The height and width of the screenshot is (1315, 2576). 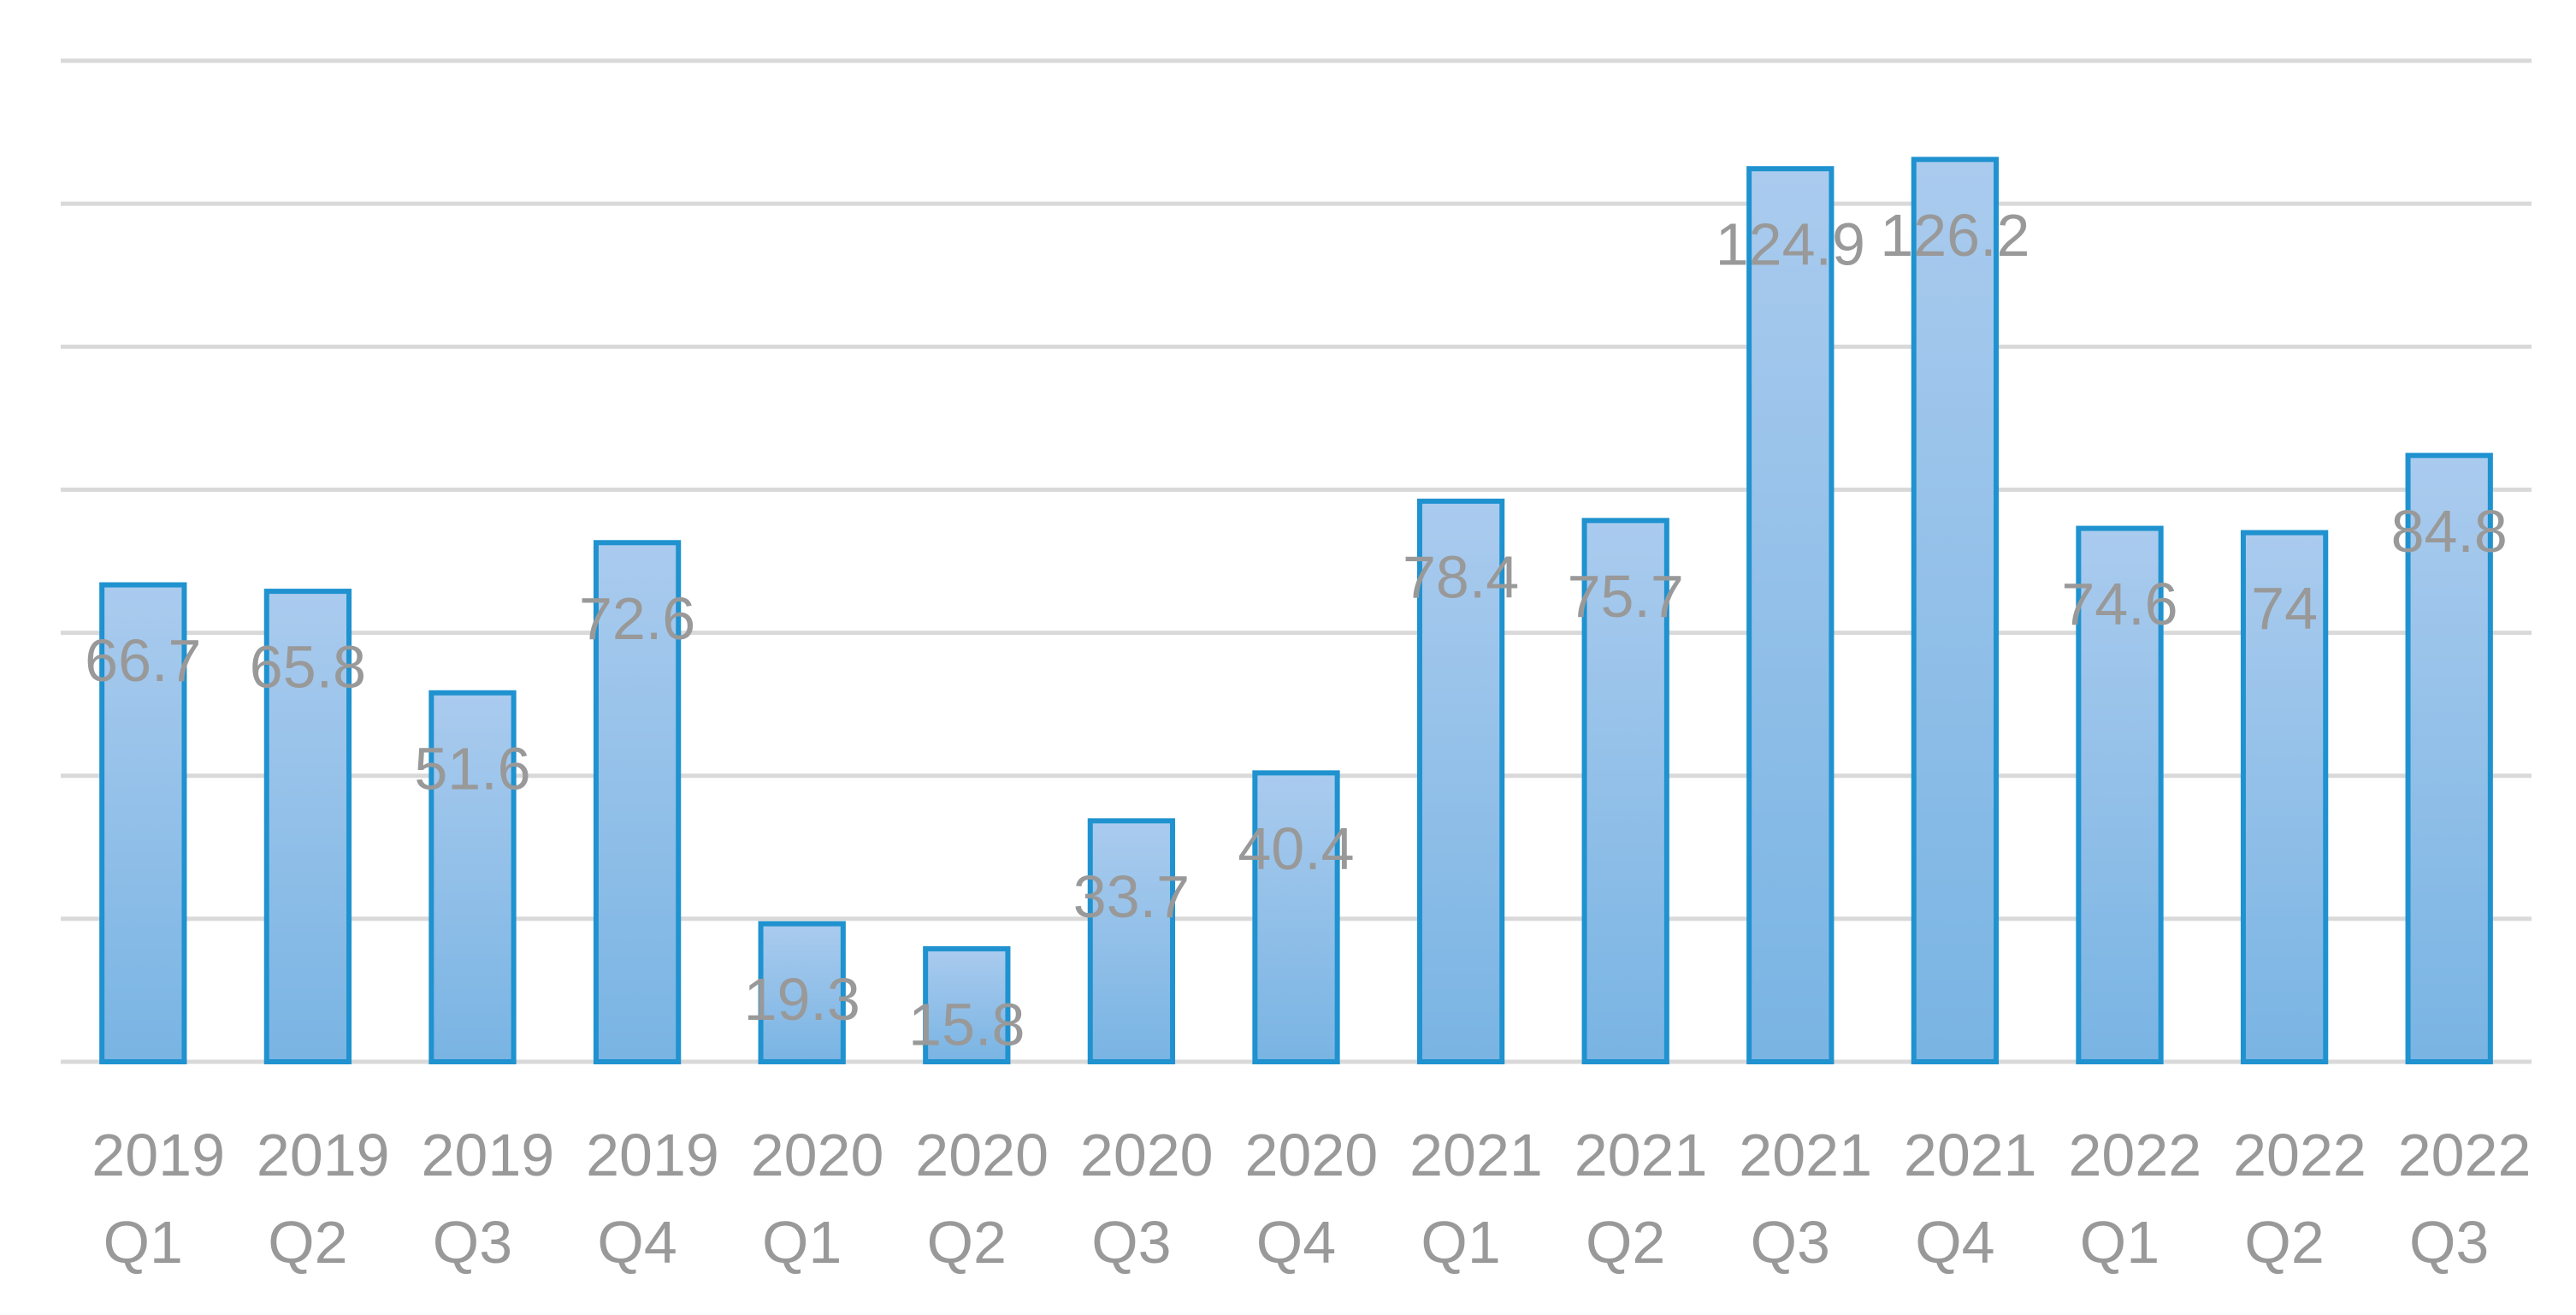 I want to click on x-tick-label: 2019 Q1, so click(x=159, y=1199).